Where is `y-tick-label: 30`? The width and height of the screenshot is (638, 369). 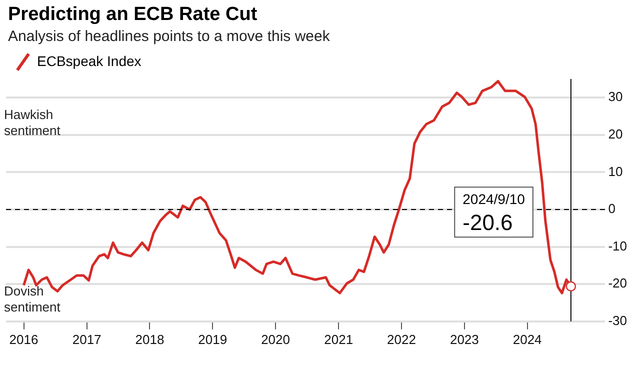
y-tick-label: 30 is located at coordinates (615, 96).